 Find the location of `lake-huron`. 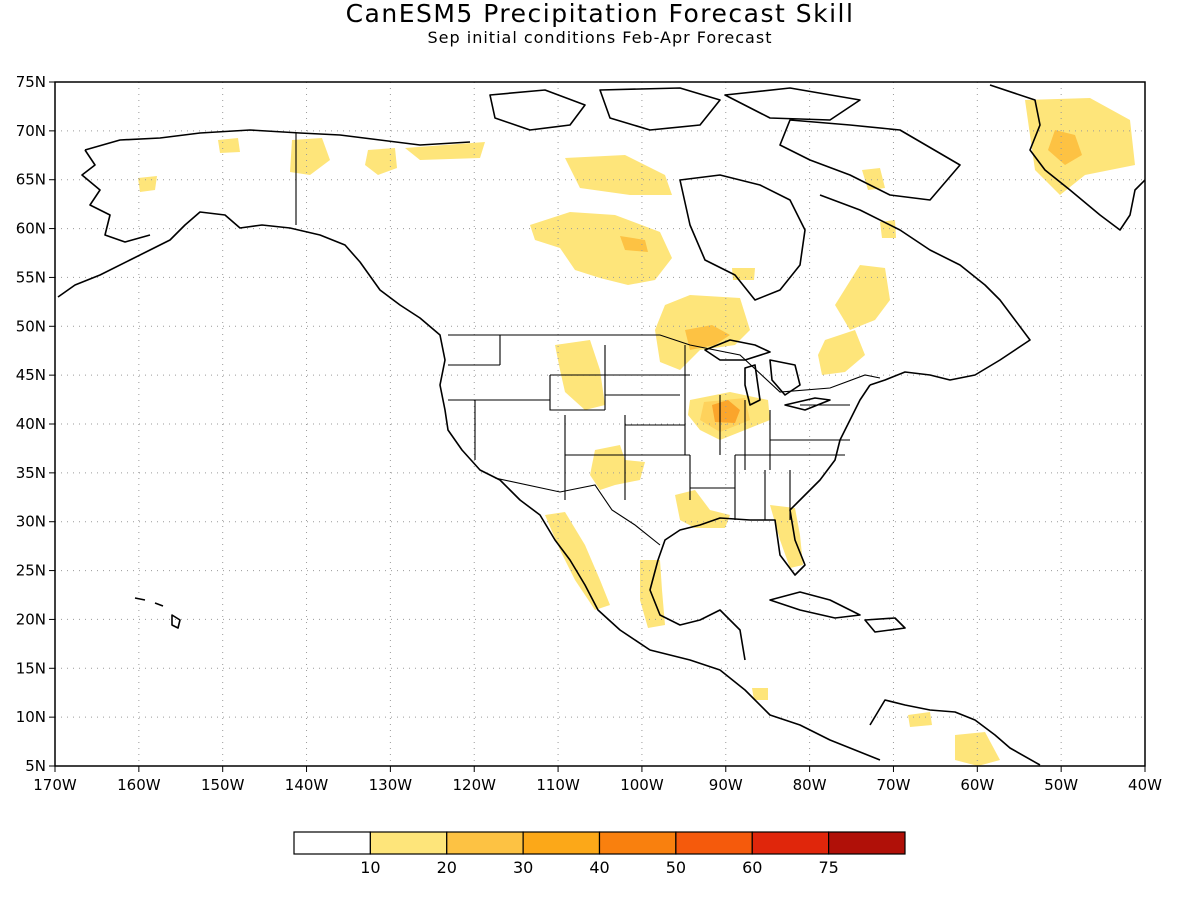

lake-huron is located at coordinates (785, 377).